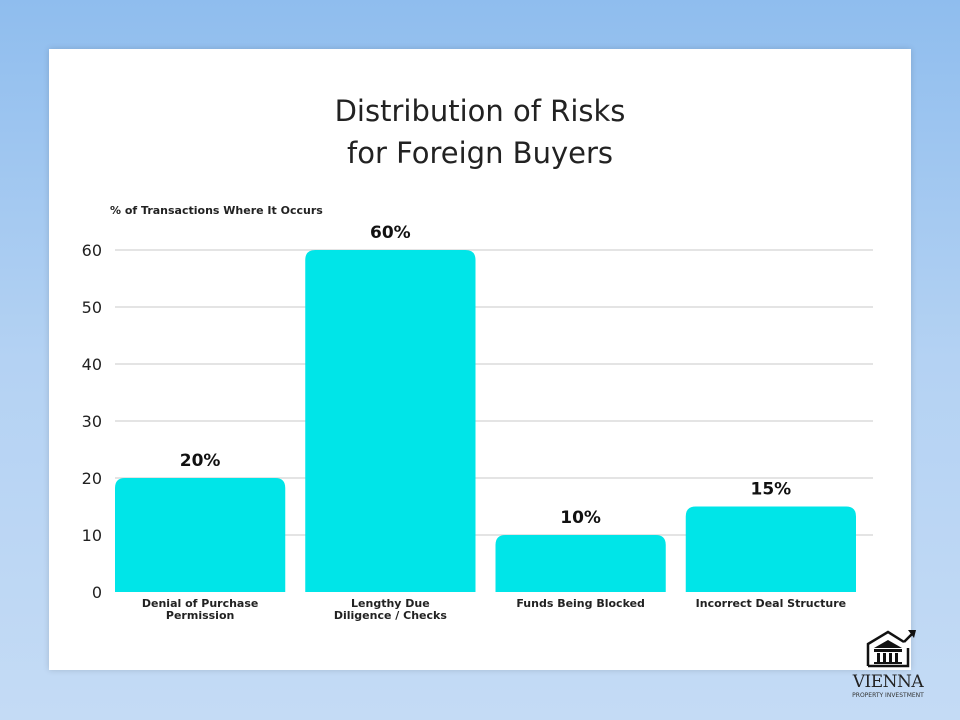 This screenshot has width=960, height=720. Describe the element at coordinates (888, 682) in the screenshot. I see `logo-name: VIENNA` at that location.